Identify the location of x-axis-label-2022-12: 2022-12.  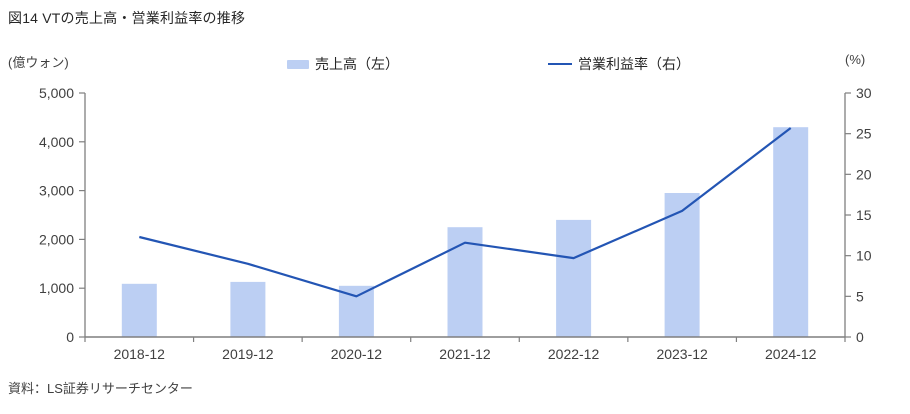
(574, 354).